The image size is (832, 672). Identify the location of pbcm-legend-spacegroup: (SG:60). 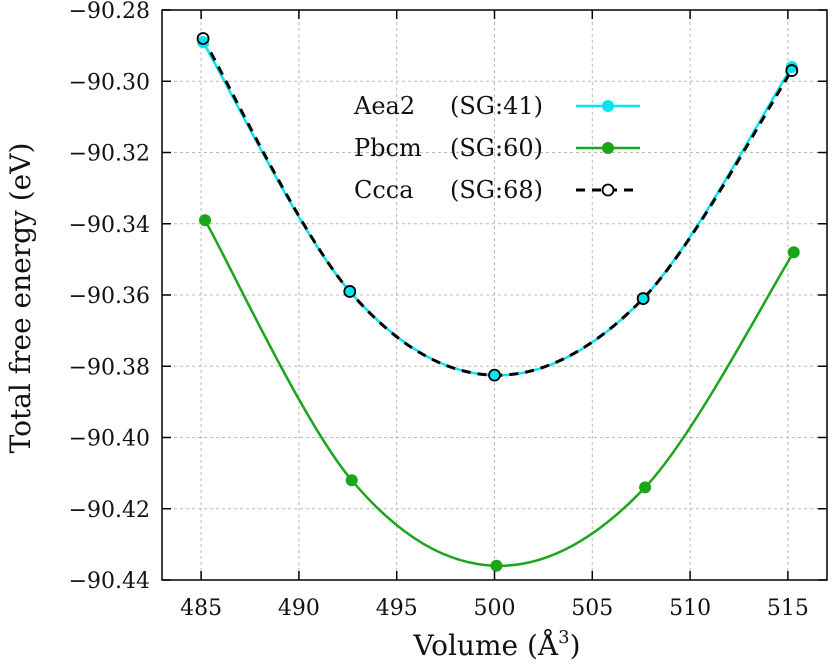
(496, 148).